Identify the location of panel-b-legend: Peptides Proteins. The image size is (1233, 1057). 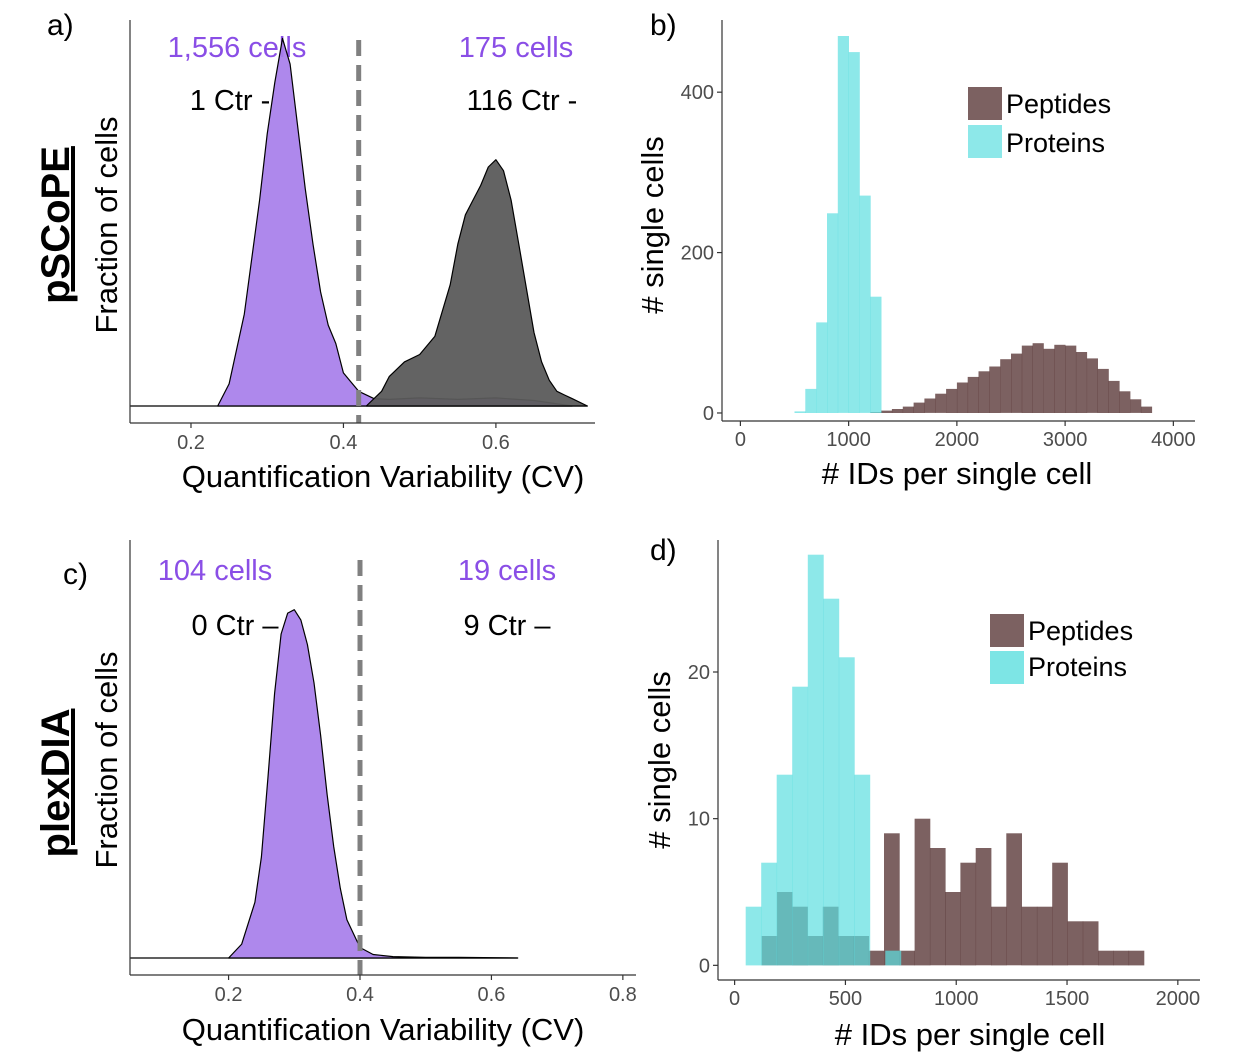
(1039, 122).